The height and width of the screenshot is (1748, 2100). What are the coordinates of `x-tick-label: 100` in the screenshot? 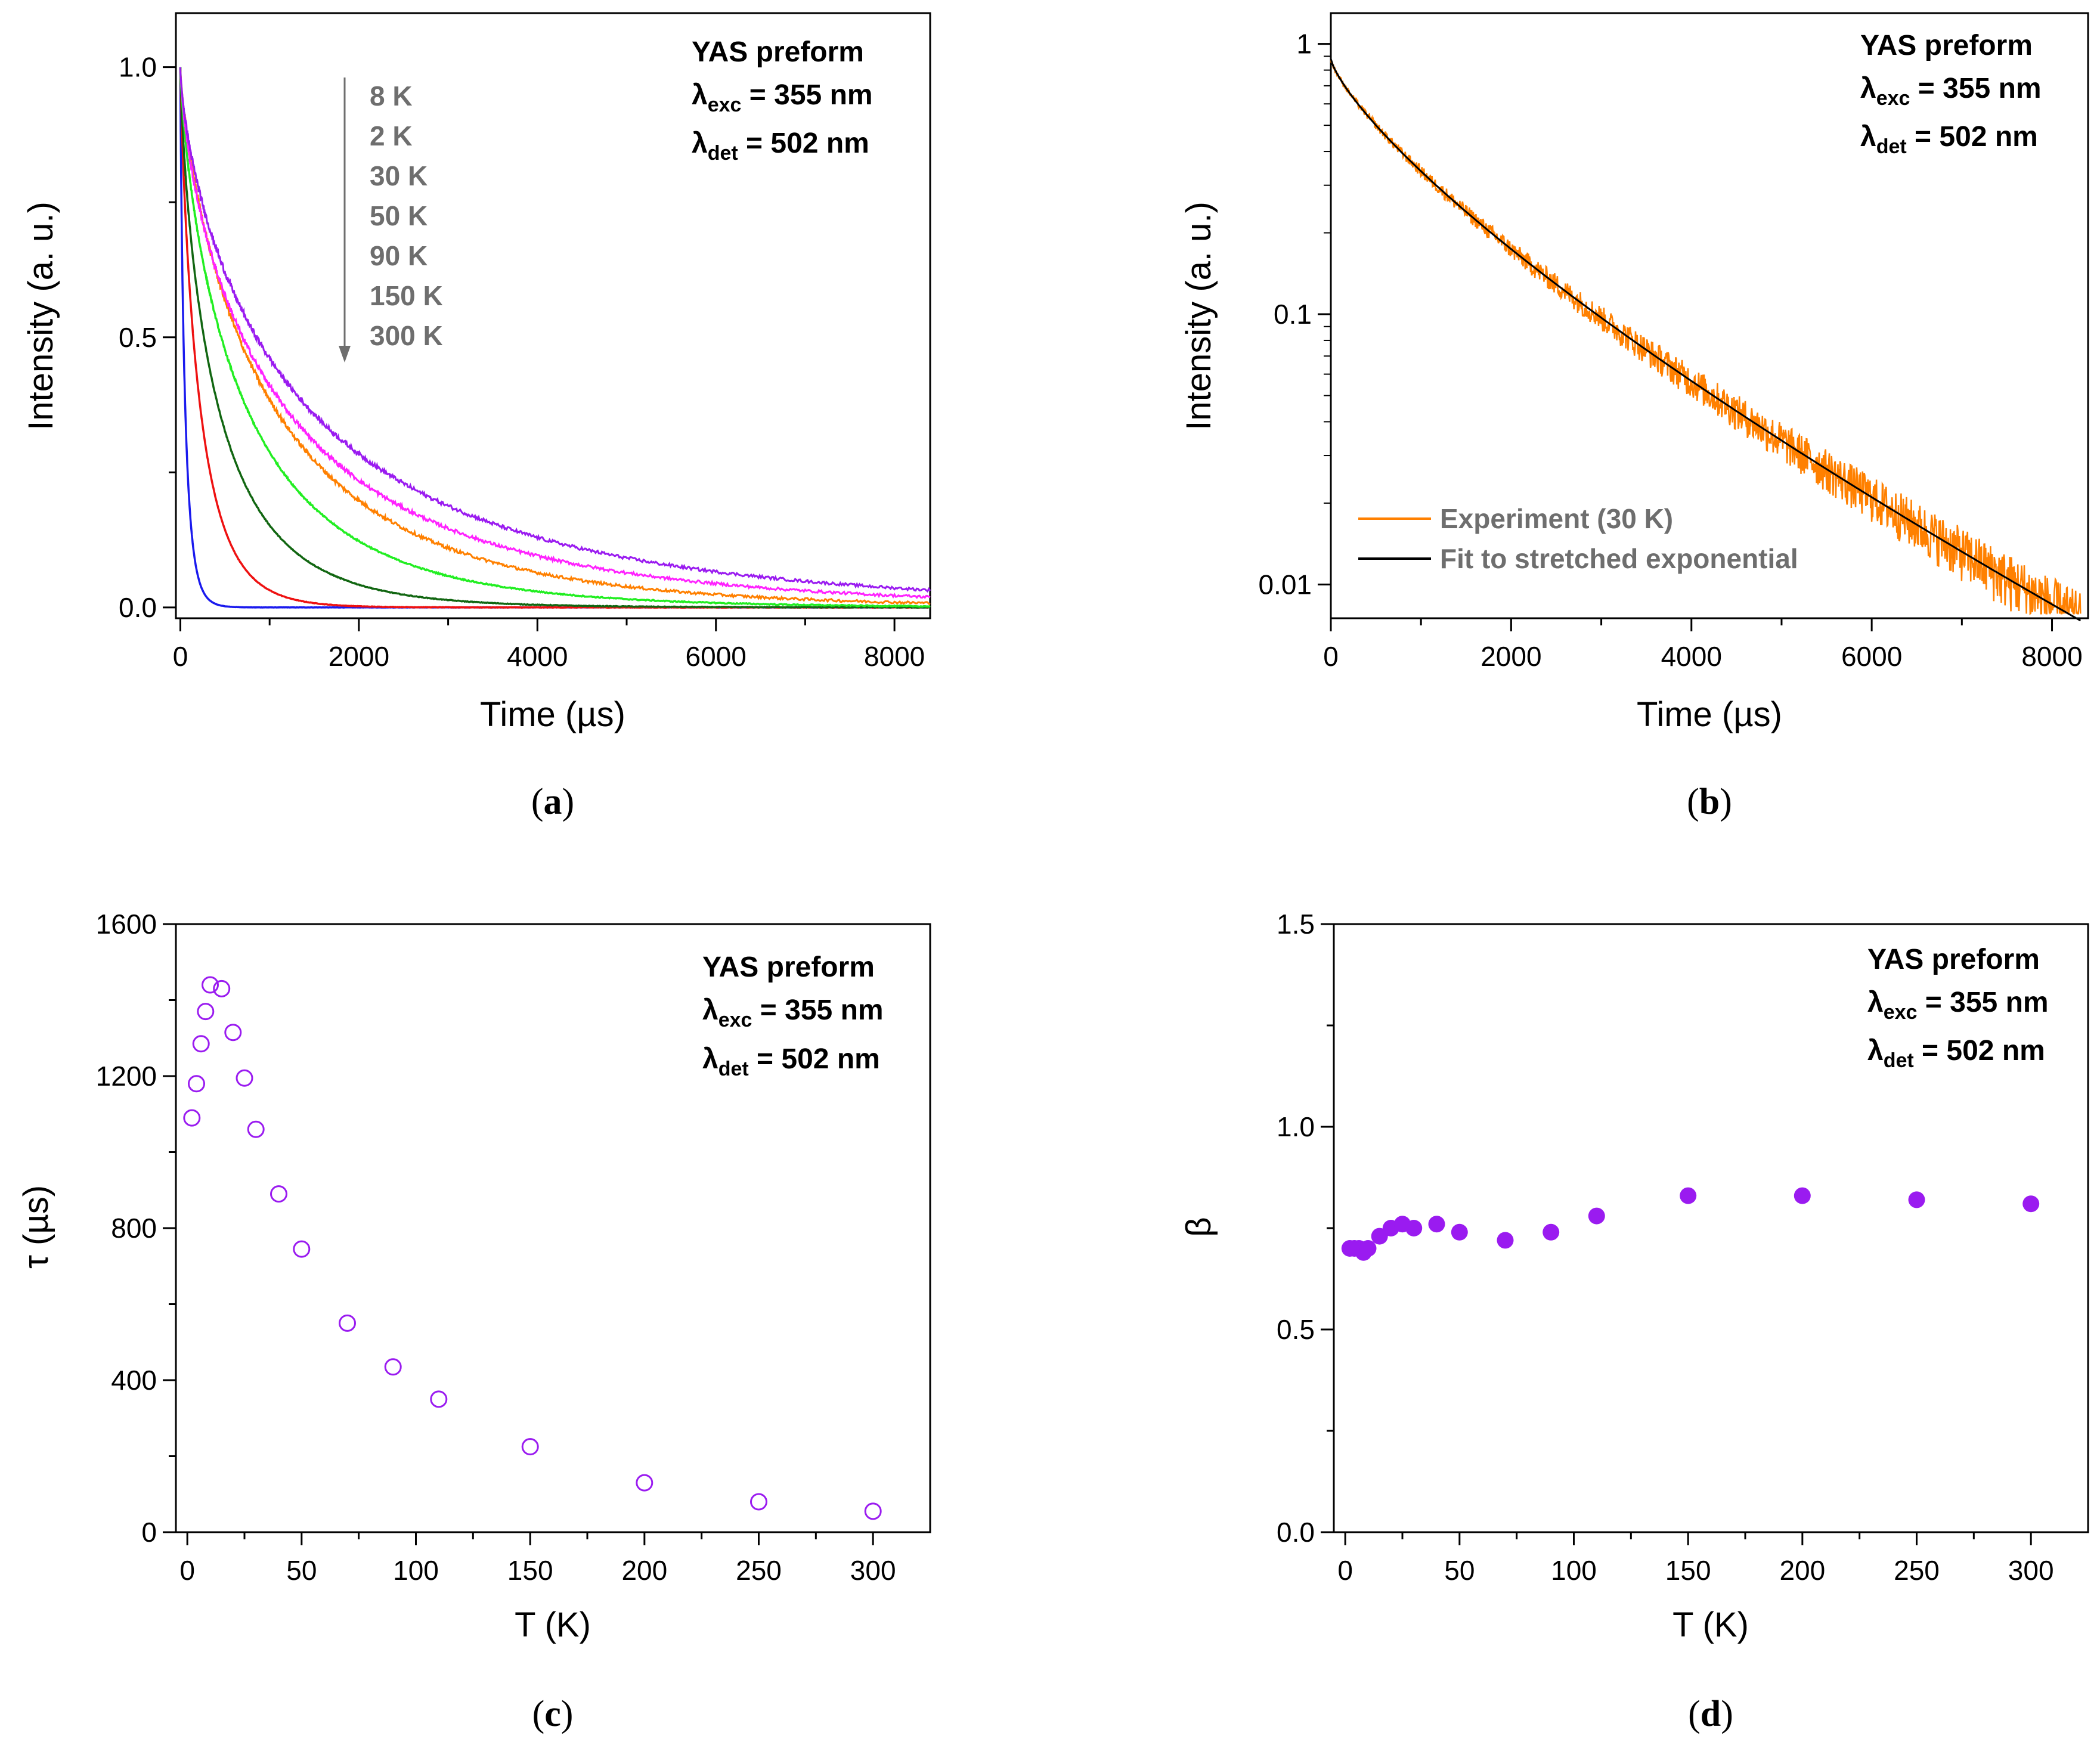 It's located at (1574, 1570).